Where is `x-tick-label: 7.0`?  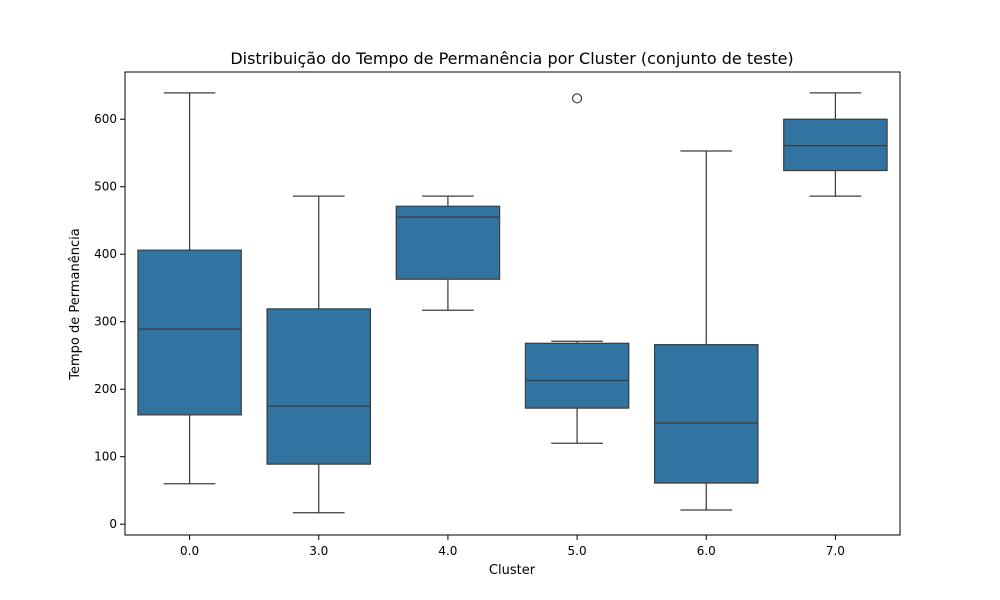 x-tick-label: 7.0 is located at coordinates (835, 551).